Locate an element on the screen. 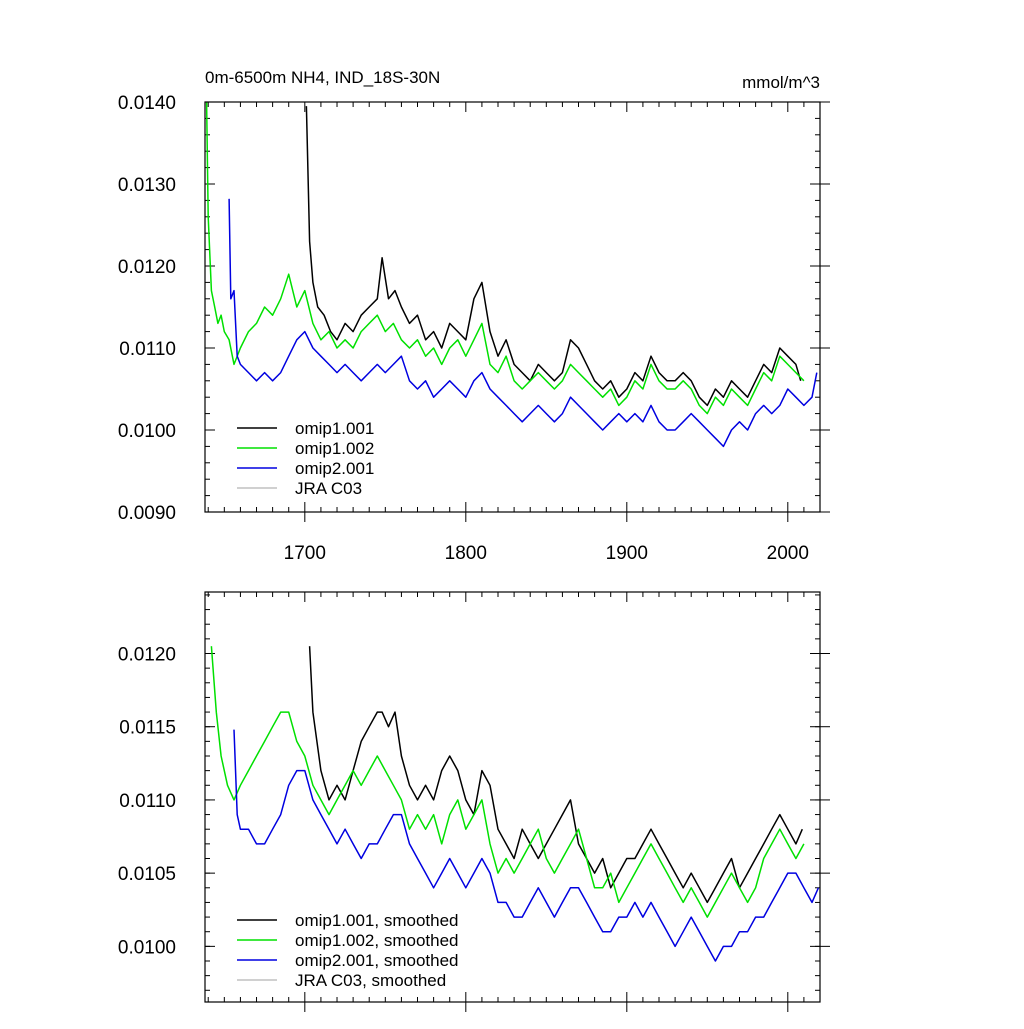 The width and height of the screenshot is (1024, 1029). x-tick-label: 1800 is located at coordinates (466, 553).